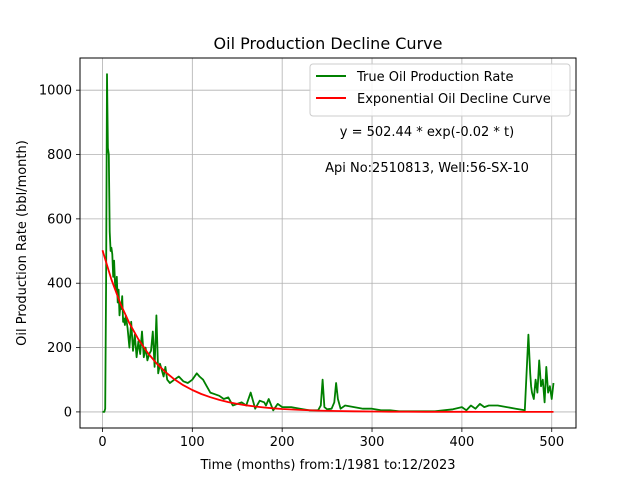 The width and height of the screenshot is (640, 480). Describe the element at coordinates (282, 442) in the screenshot. I see `x-tick-label: 200` at that location.